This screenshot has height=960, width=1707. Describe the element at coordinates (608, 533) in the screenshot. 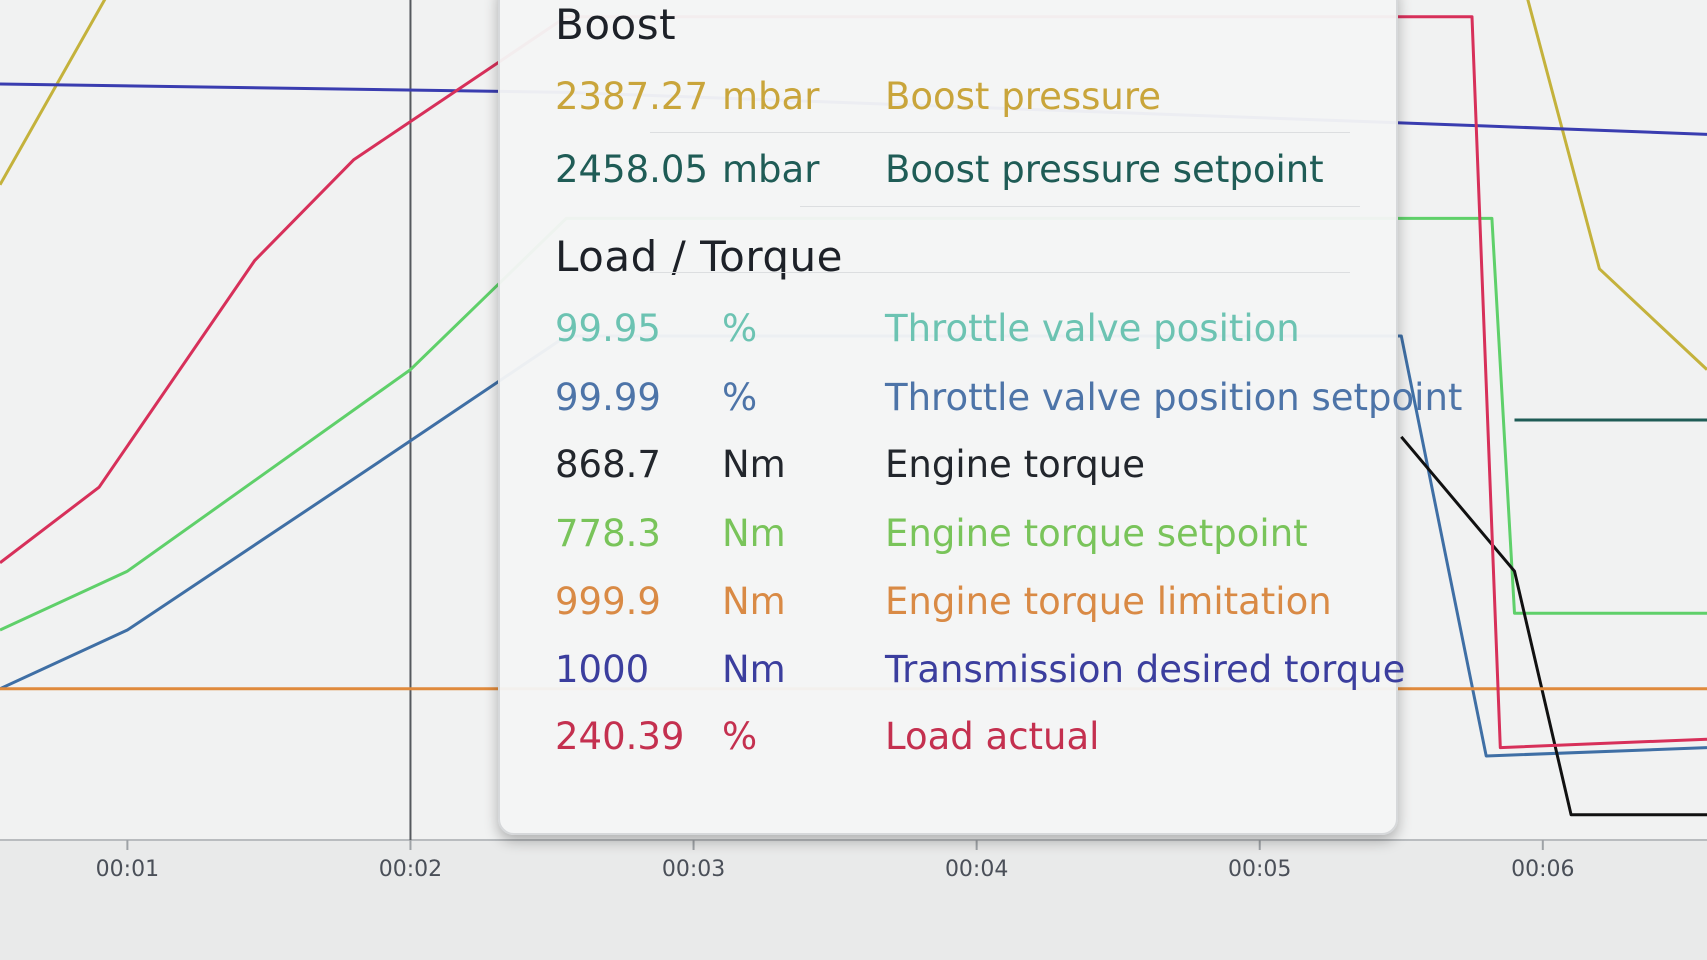

I see `tooltip-row-value: 778.3` at that location.